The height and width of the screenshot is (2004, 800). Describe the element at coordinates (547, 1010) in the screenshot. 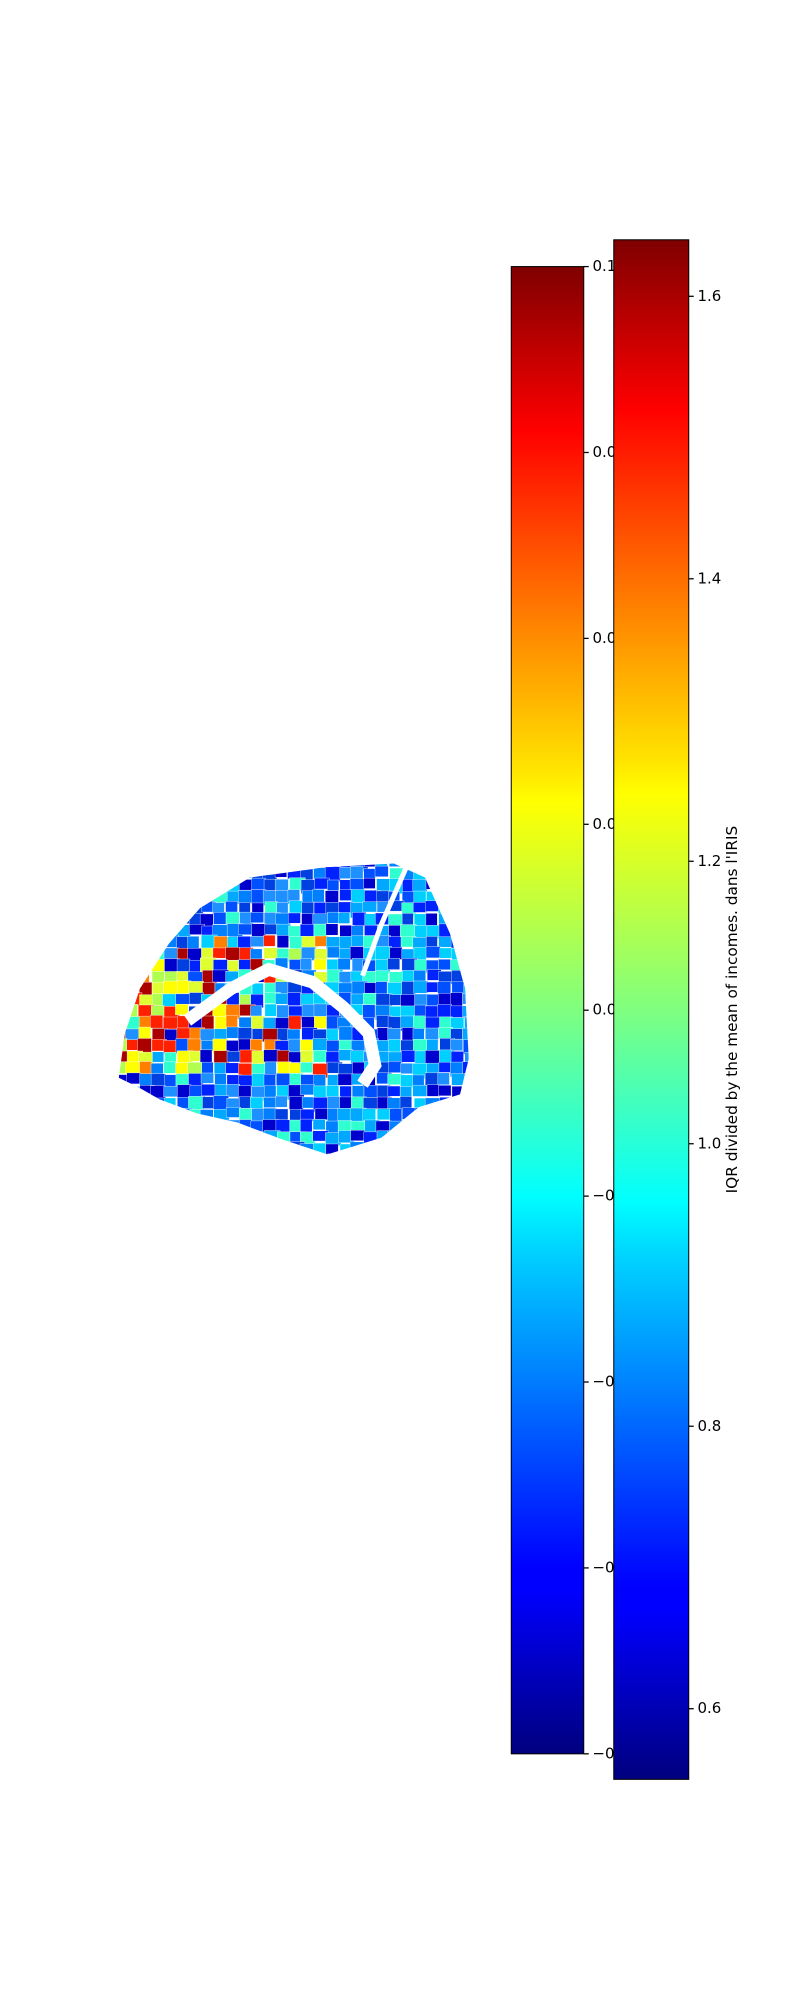

I see `colorbar` at that location.